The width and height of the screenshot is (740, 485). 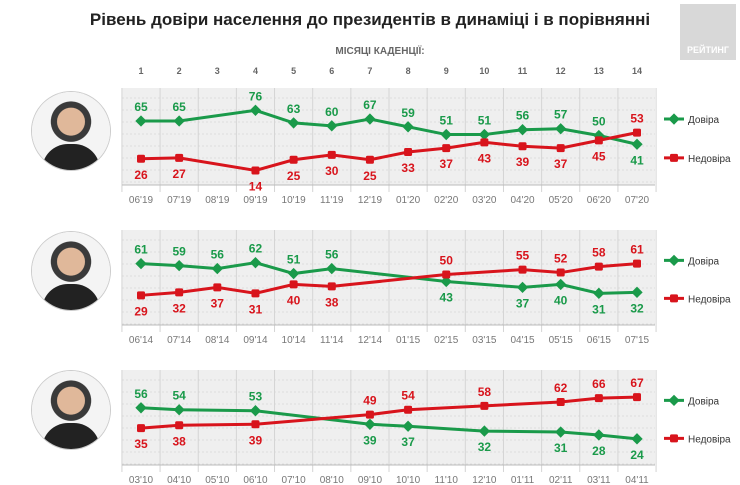 I want to click on x-tick-label: 06'20, so click(x=599, y=200).